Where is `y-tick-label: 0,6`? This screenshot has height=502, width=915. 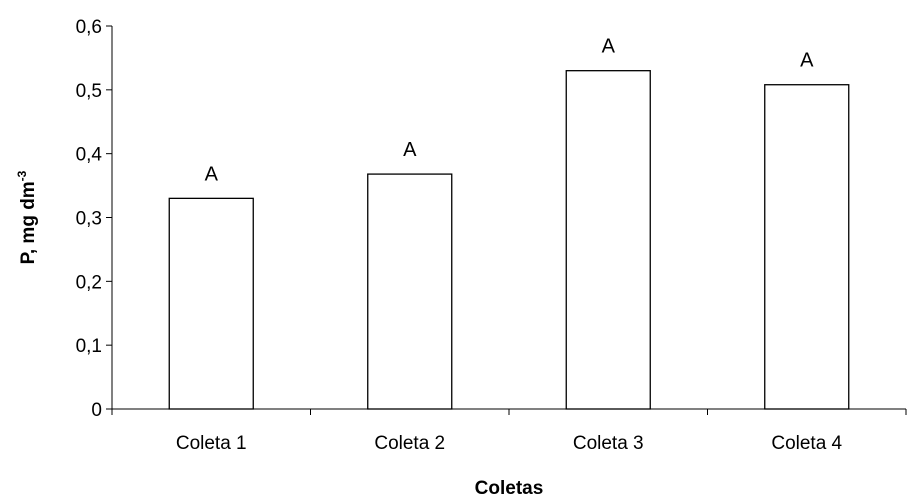 y-tick-label: 0,6 is located at coordinates (89, 27).